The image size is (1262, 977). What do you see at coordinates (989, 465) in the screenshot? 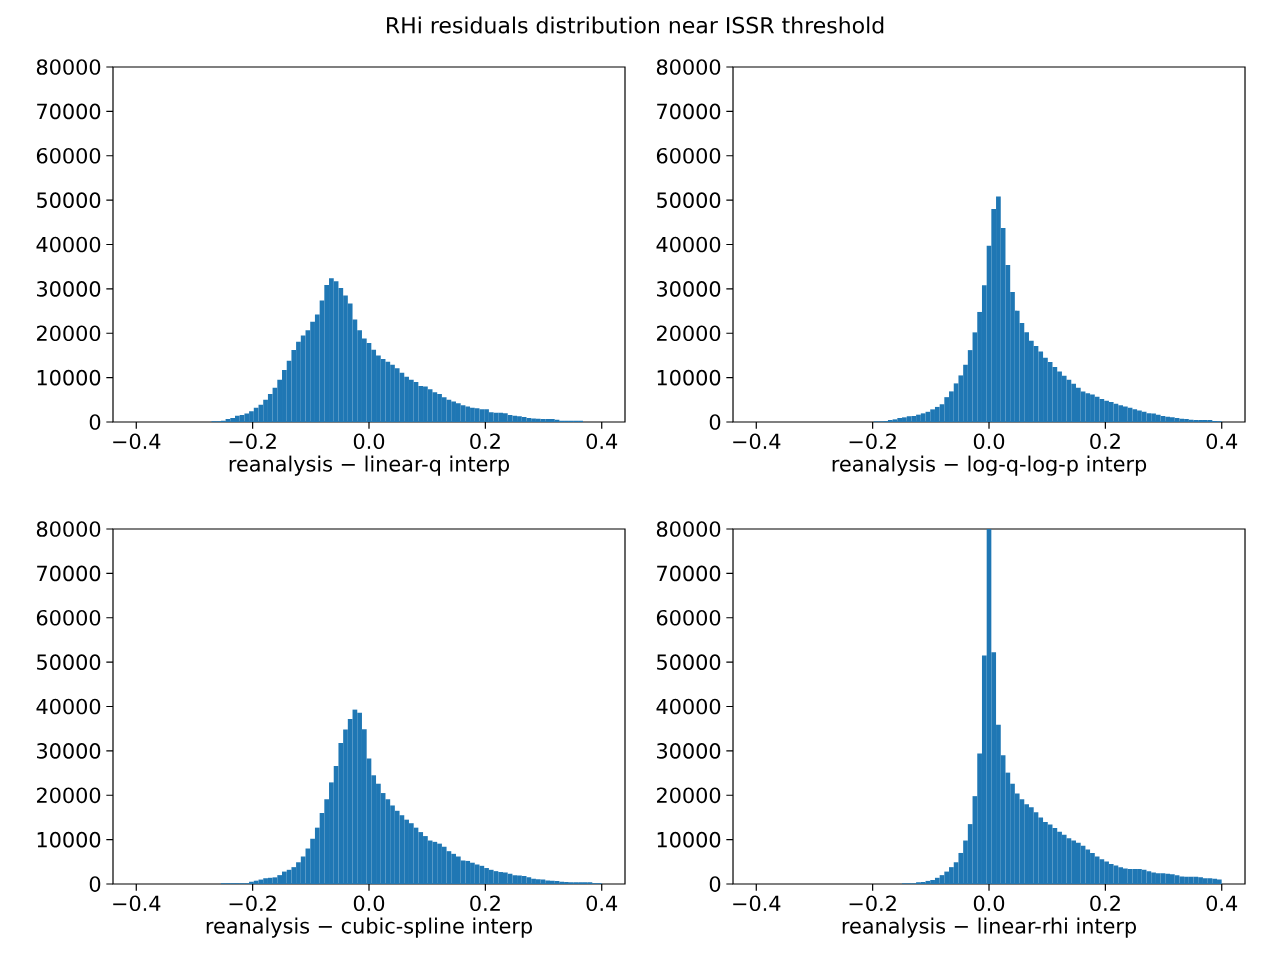
I see `x-axis-title: reanalysis − log-q-log-p interp` at bounding box center [989, 465].